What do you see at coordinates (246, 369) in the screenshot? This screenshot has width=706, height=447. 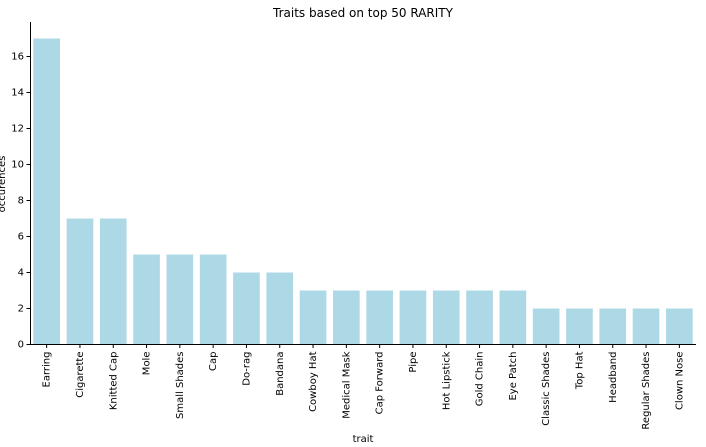 I see `x-tick-label: Do-rag` at bounding box center [246, 369].